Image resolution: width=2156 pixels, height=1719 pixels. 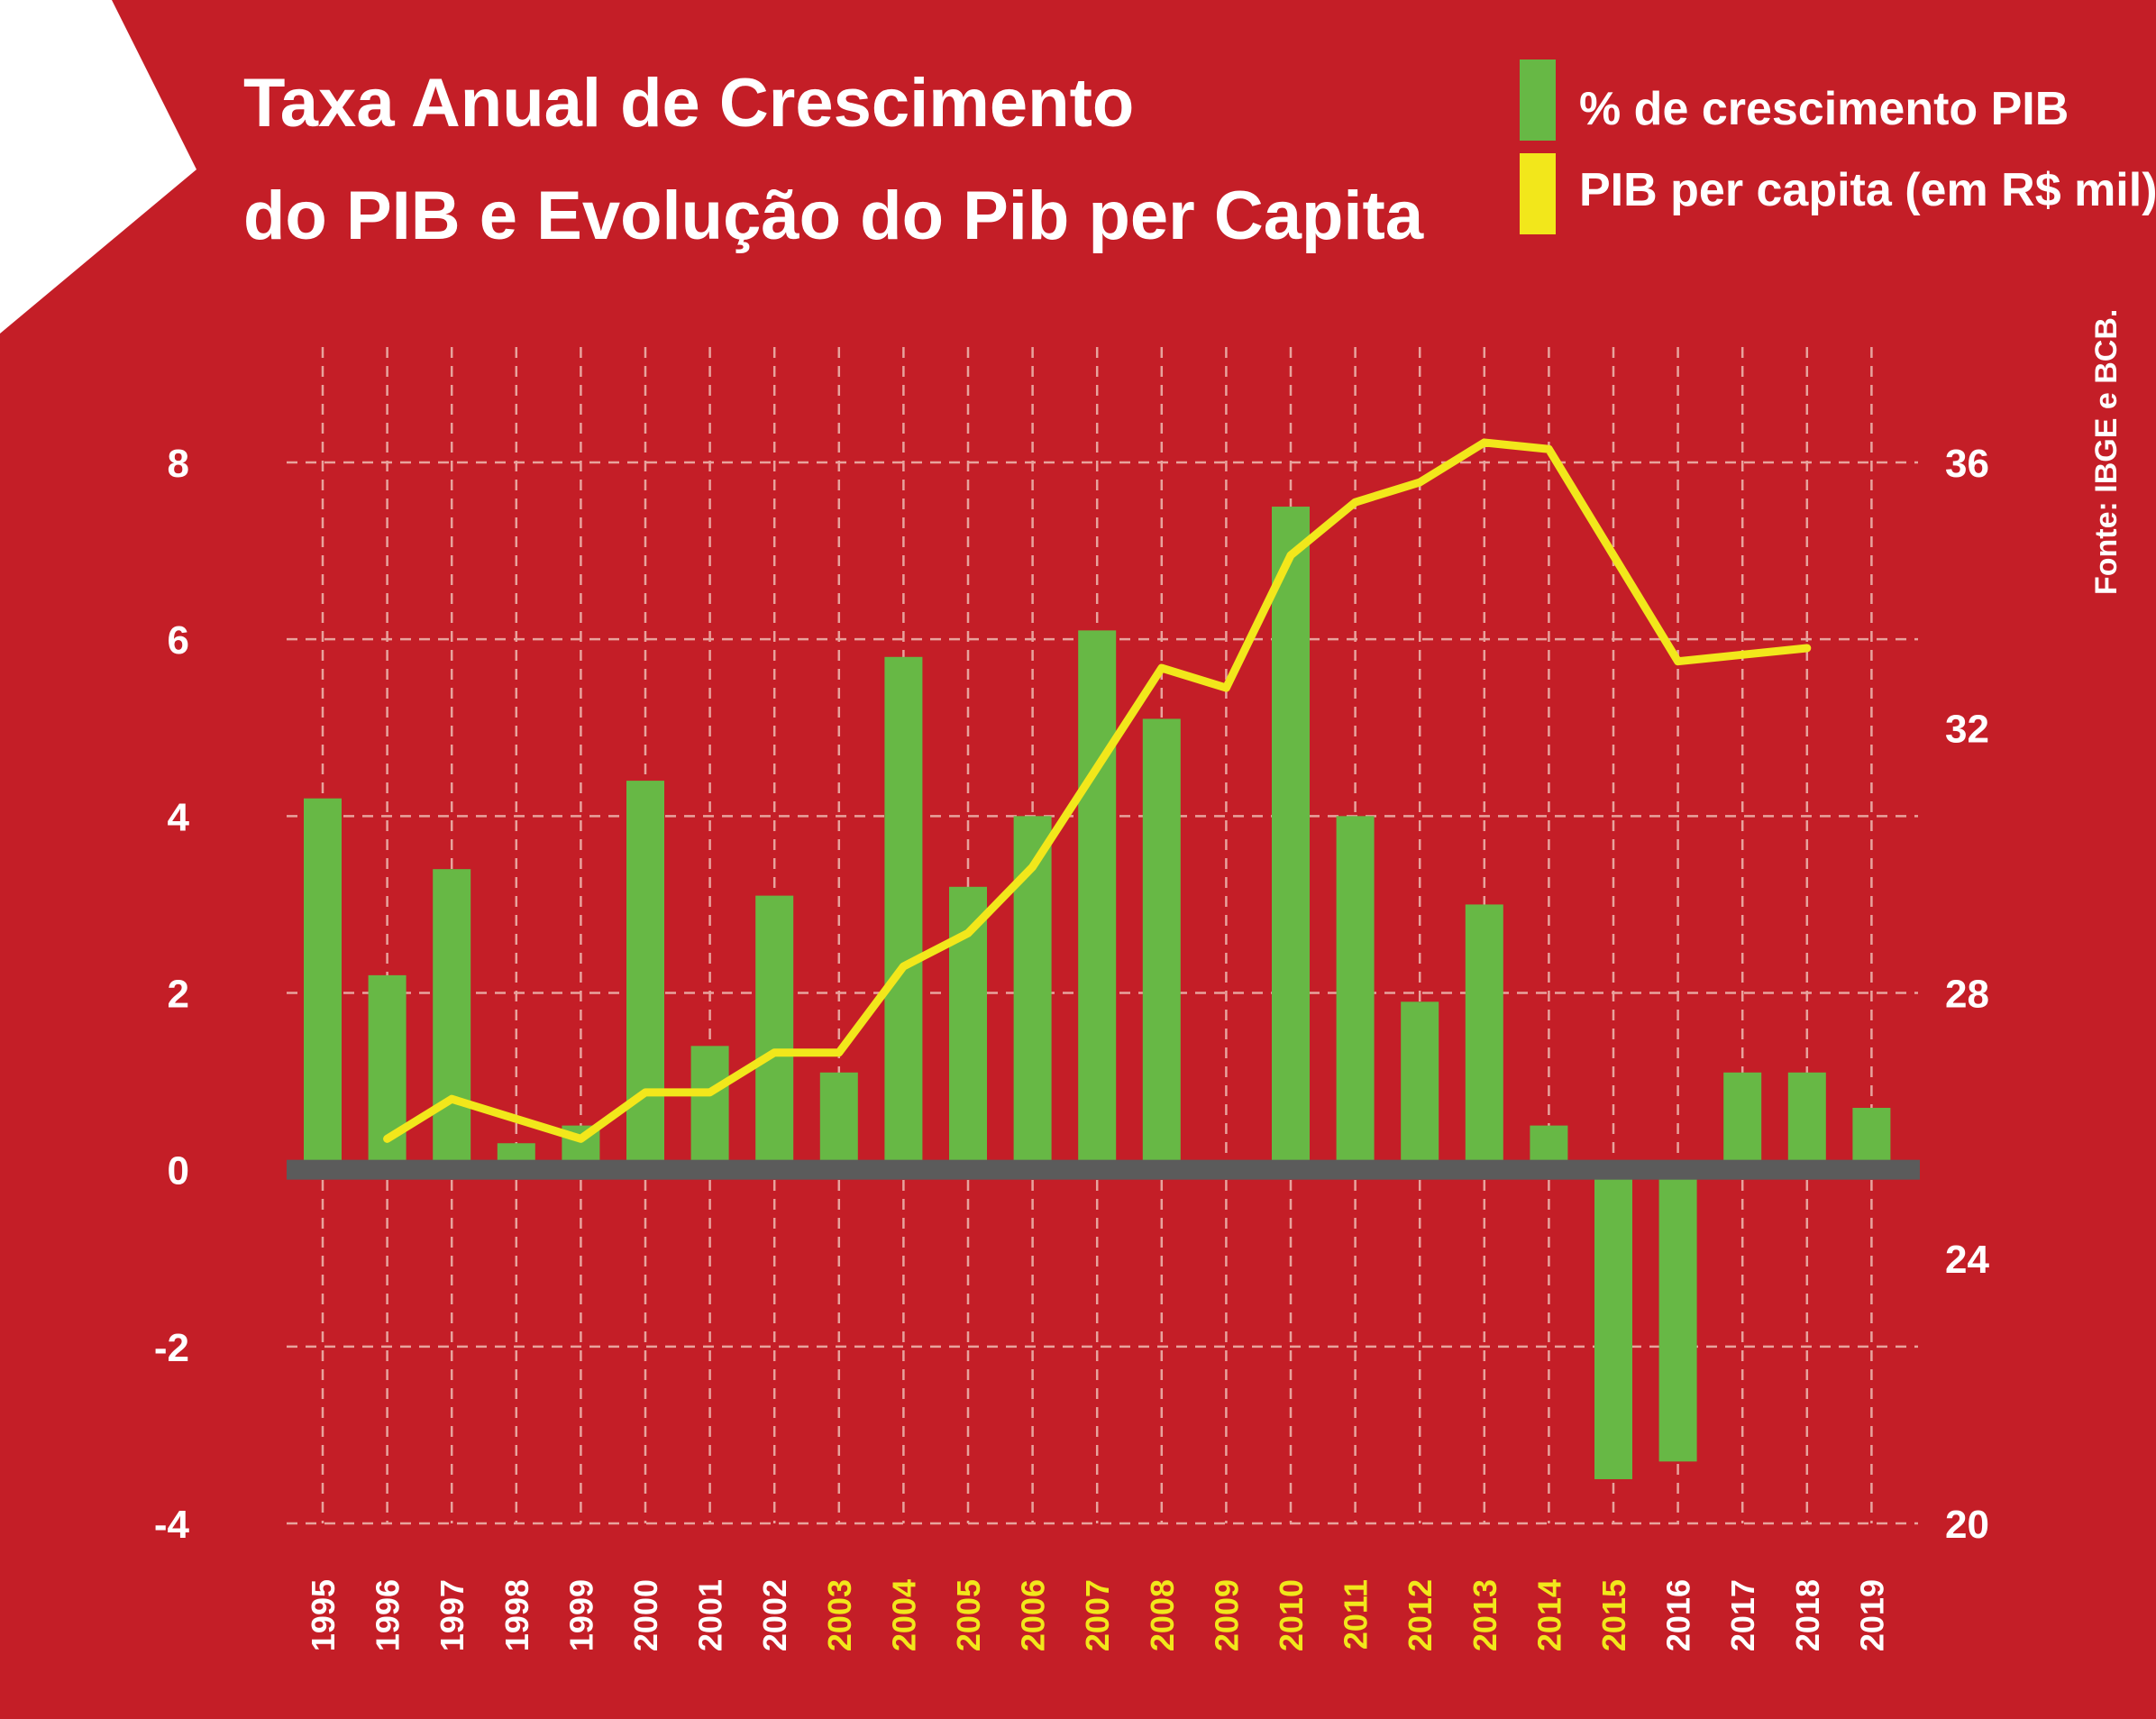 I want to click on bar-2015, so click(x=1613, y=1324).